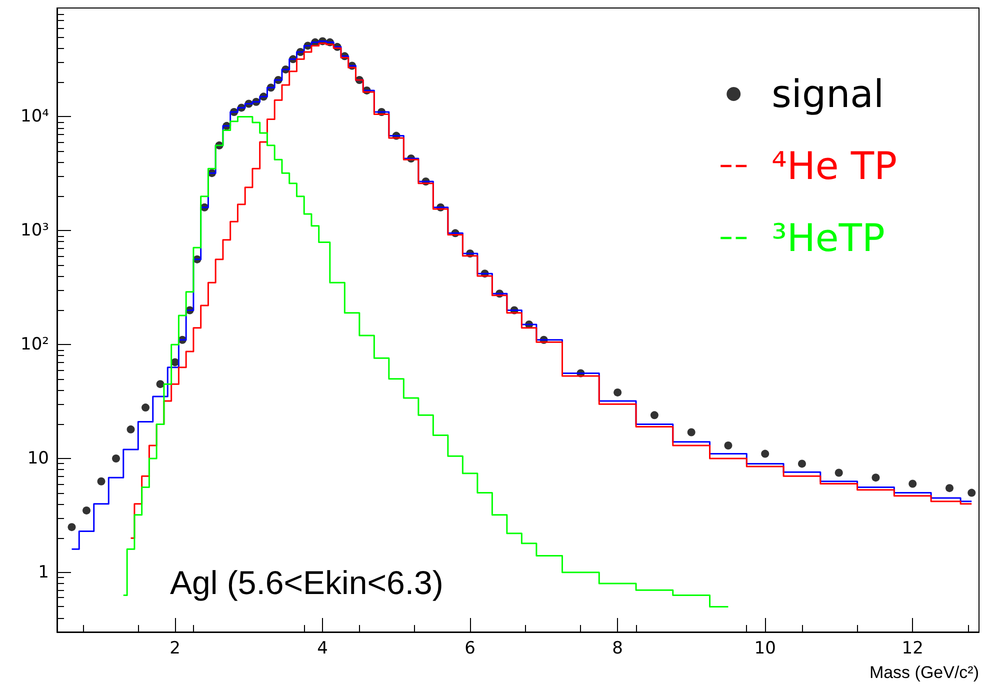 This screenshot has height=692, width=982. I want to click on annotation: Agl (5.6<Ekin<6.3), so click(307, 582).